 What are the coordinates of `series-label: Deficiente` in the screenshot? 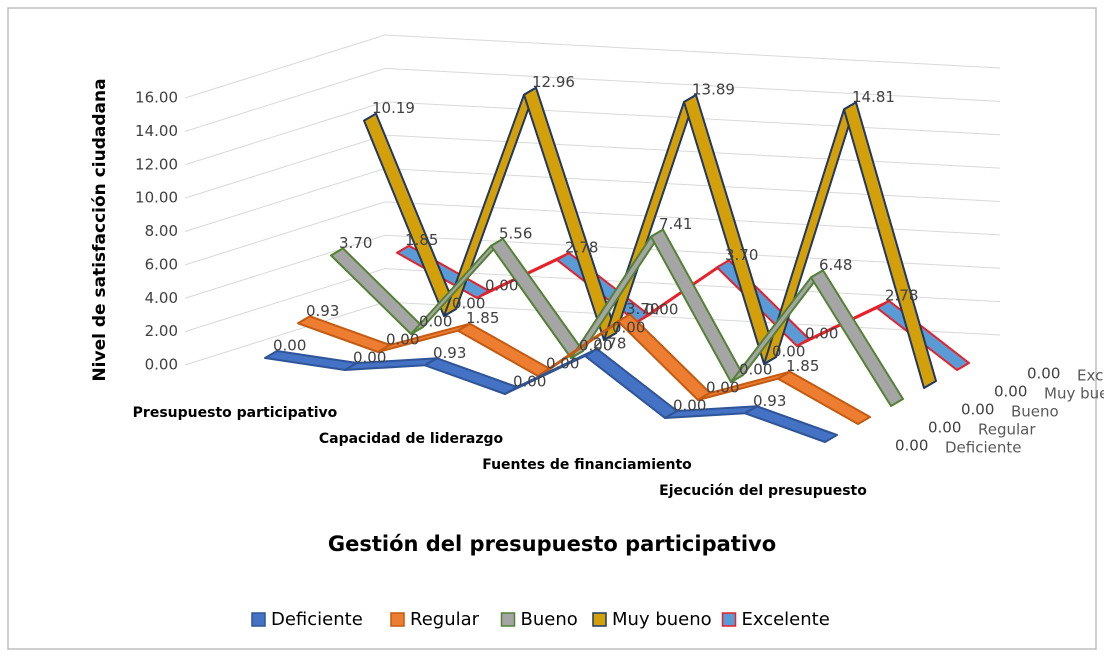 It's located at (983, 448).